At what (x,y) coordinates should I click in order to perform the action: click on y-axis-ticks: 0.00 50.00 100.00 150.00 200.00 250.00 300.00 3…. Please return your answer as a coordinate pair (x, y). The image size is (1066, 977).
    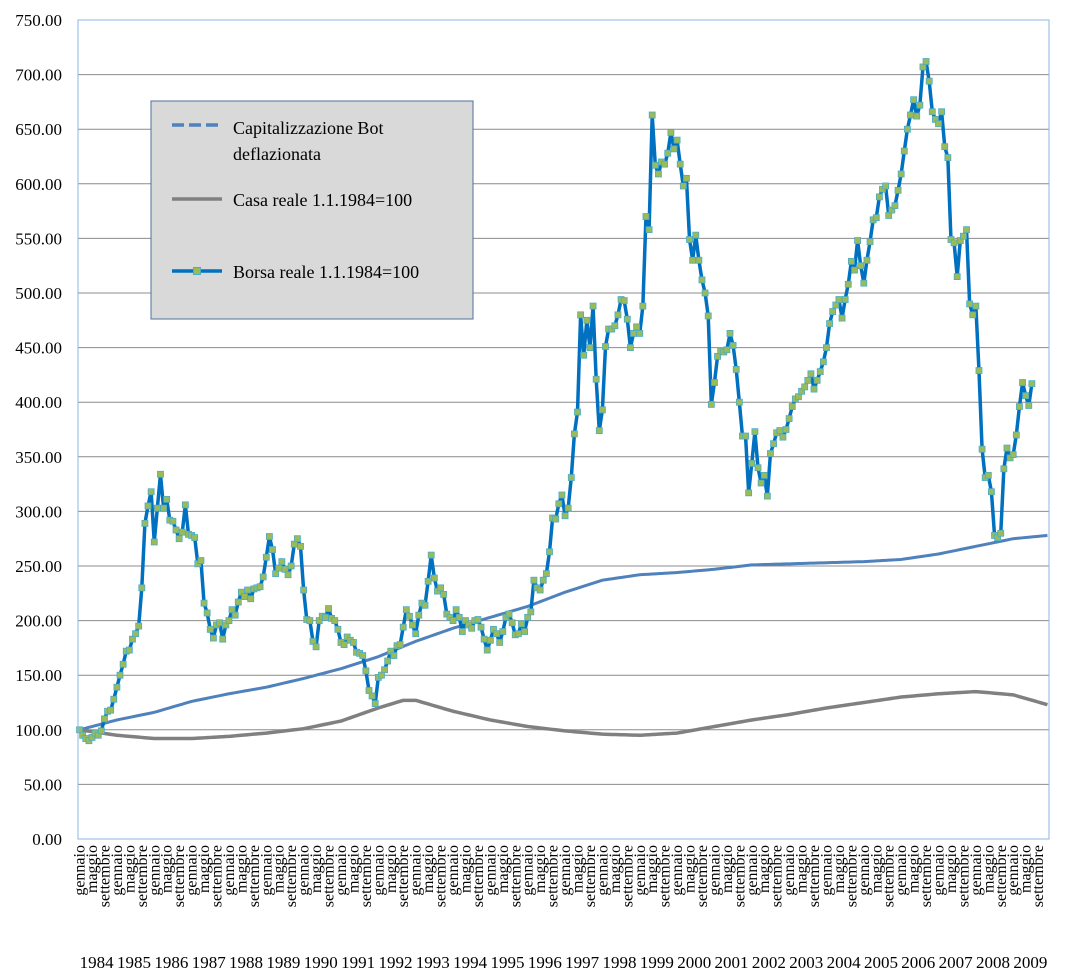
    Looking at the image, I should click on (38, 430).